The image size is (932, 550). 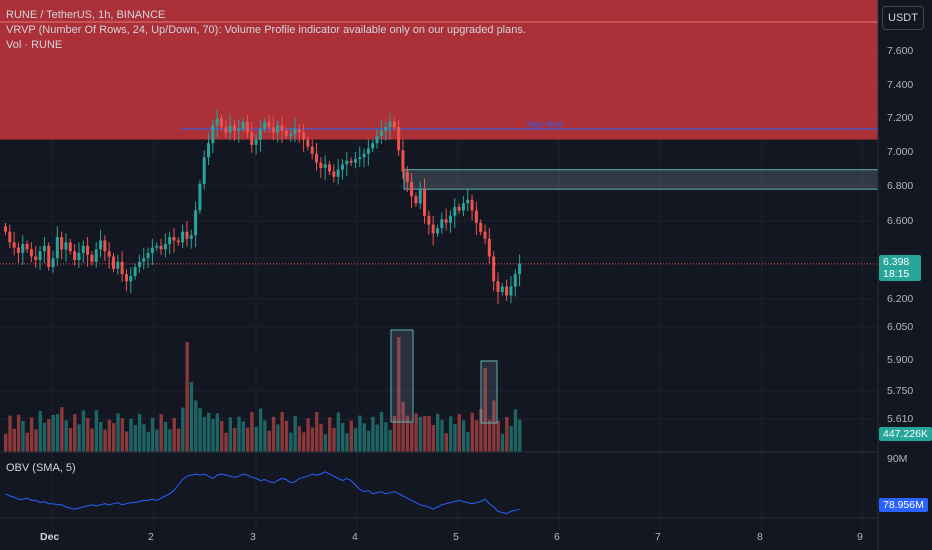 What do you see at coordinates (86, 15) in the screenshot?
I see `symbol-title: RUNE / TetherUS, 1h, BINANCE` at bounding box center [86, 15].